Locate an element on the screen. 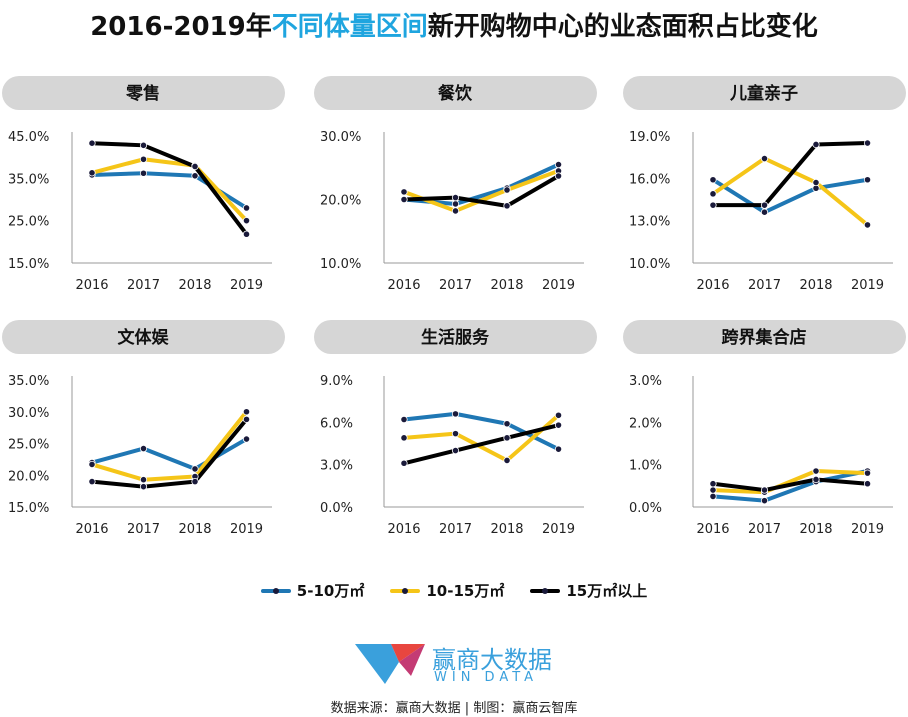  panel-title: 儿童亲子 is located at coordinates (763, 93).